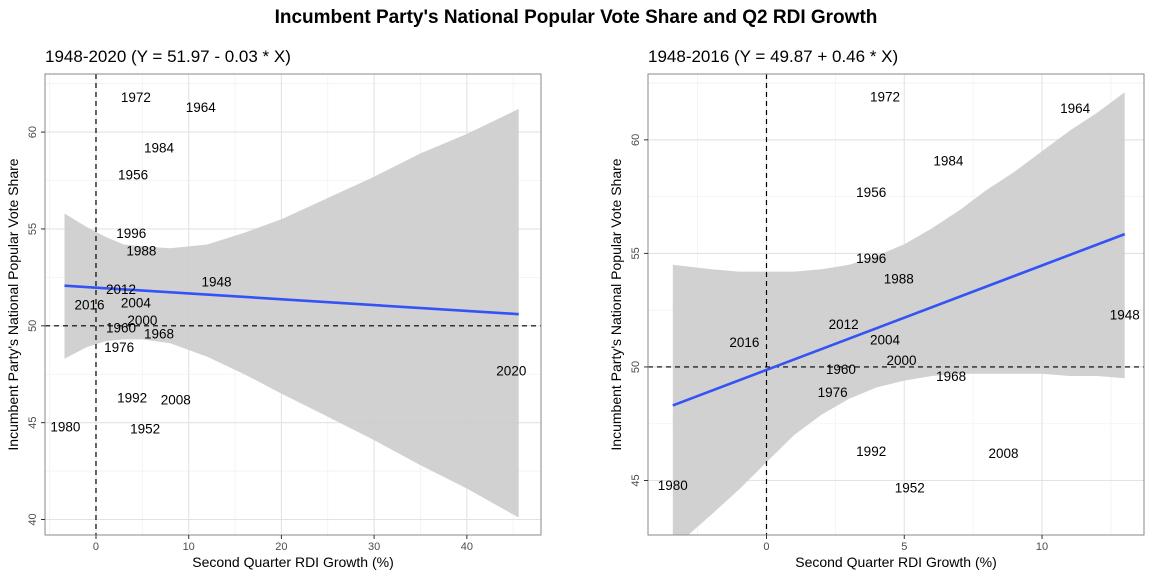 The image size is (1152, 576). What do you see at coordinates (773, 56) in the screenshot?
I see `panel-title: 1948-2016 (Y = 49.87 + 0.46 * X)` at bounding box center [773, 56].